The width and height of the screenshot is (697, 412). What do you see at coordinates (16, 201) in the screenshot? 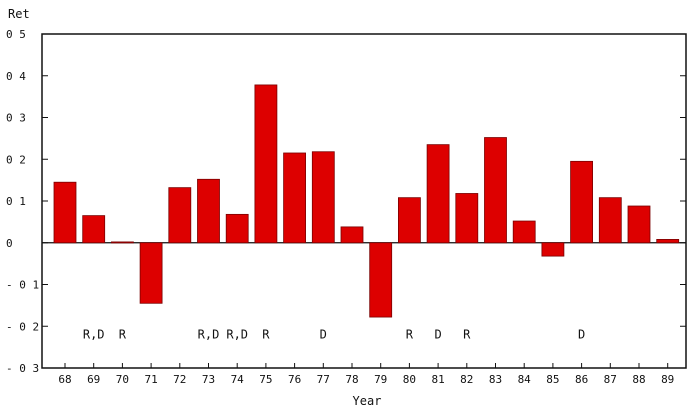
I see `y-tick-label: 0 1` at bounding box center [16, 201].